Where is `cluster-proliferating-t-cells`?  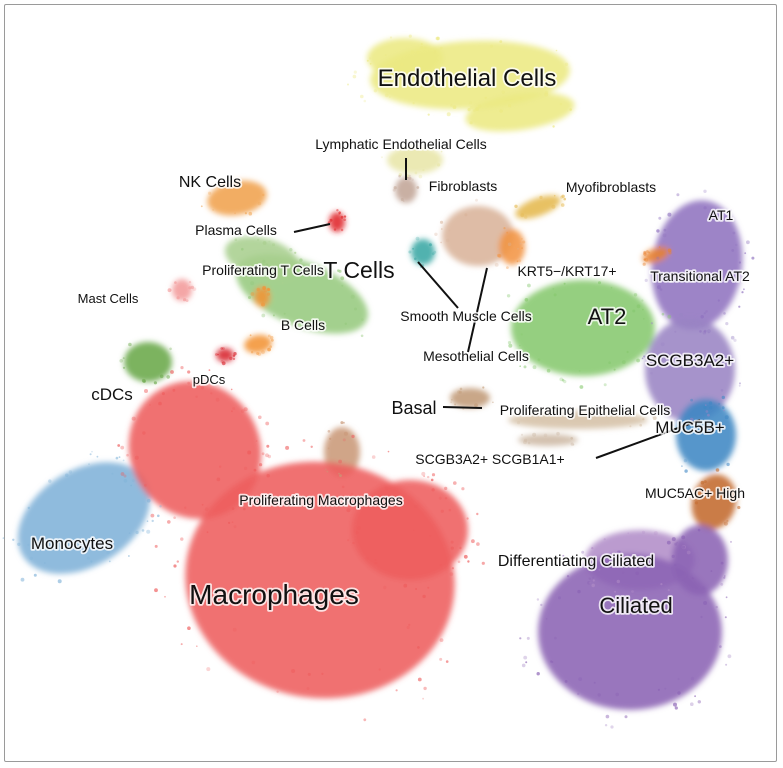
cluster-proliferating-t-cells is located at coordinates (262, 258).